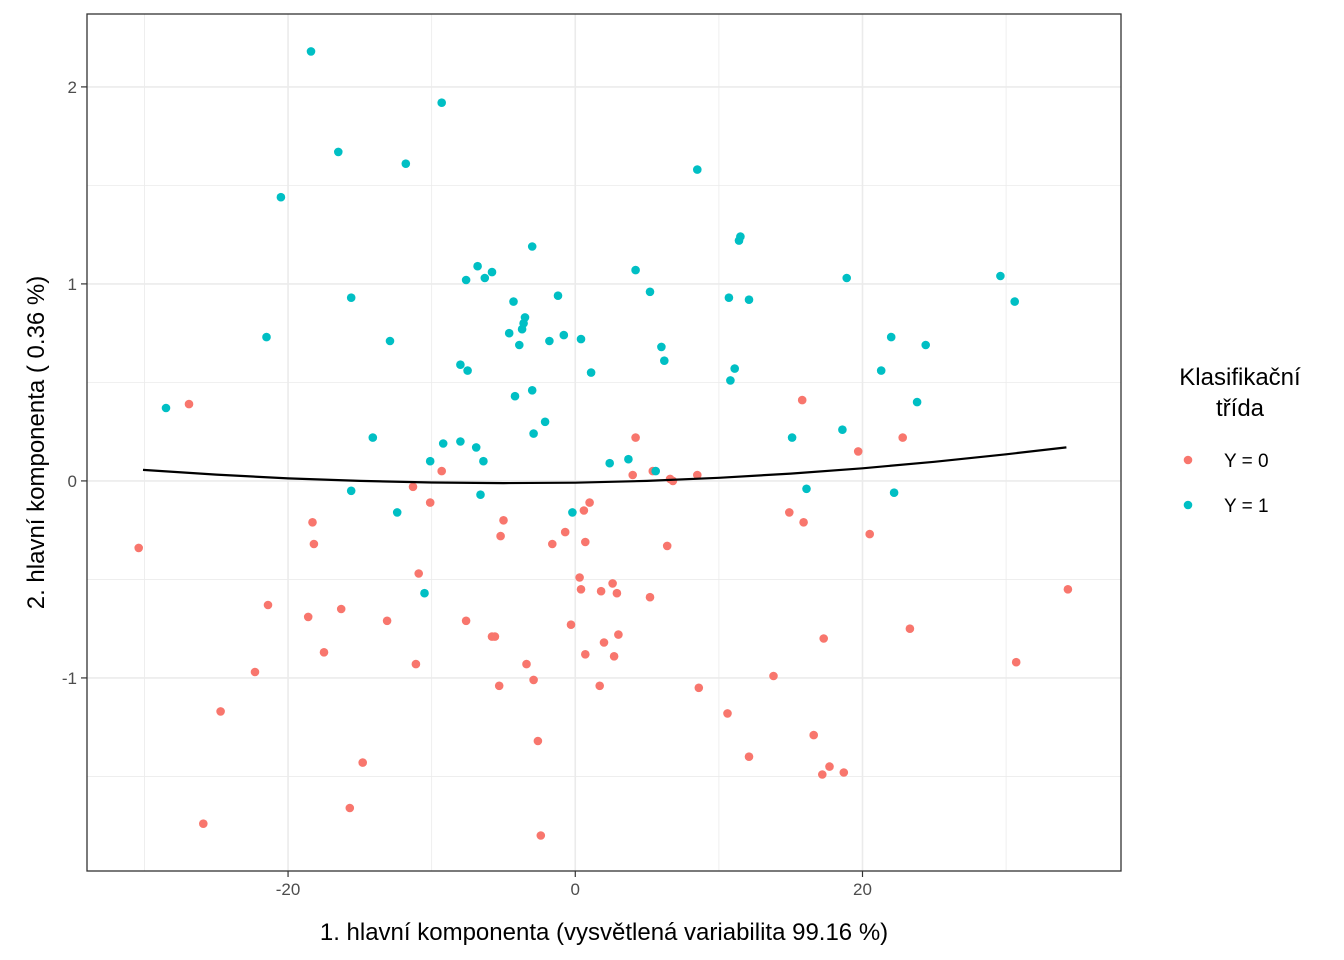 Image resolution: width=1344 pixels, height=960 pixels. What do you see at coordinates (69, 678) in the screenshot?
I see `y-tick-label: -1` at bounding box center [69, 678].